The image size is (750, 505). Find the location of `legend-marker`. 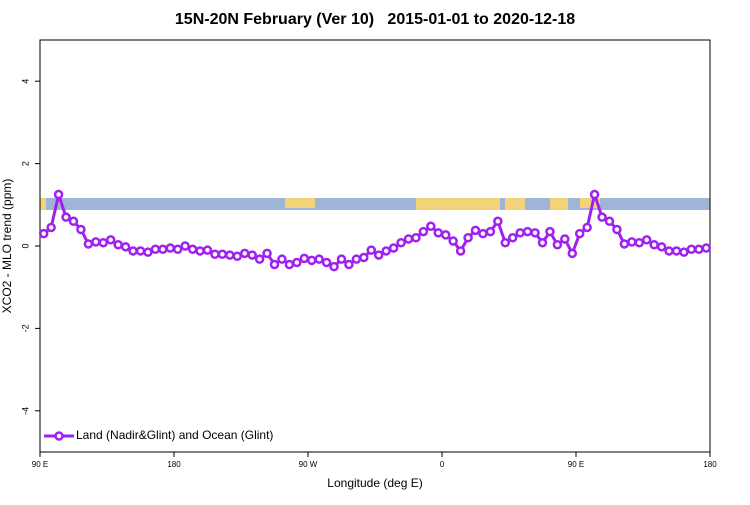

legend-marker is located at coordinates (59, 436).